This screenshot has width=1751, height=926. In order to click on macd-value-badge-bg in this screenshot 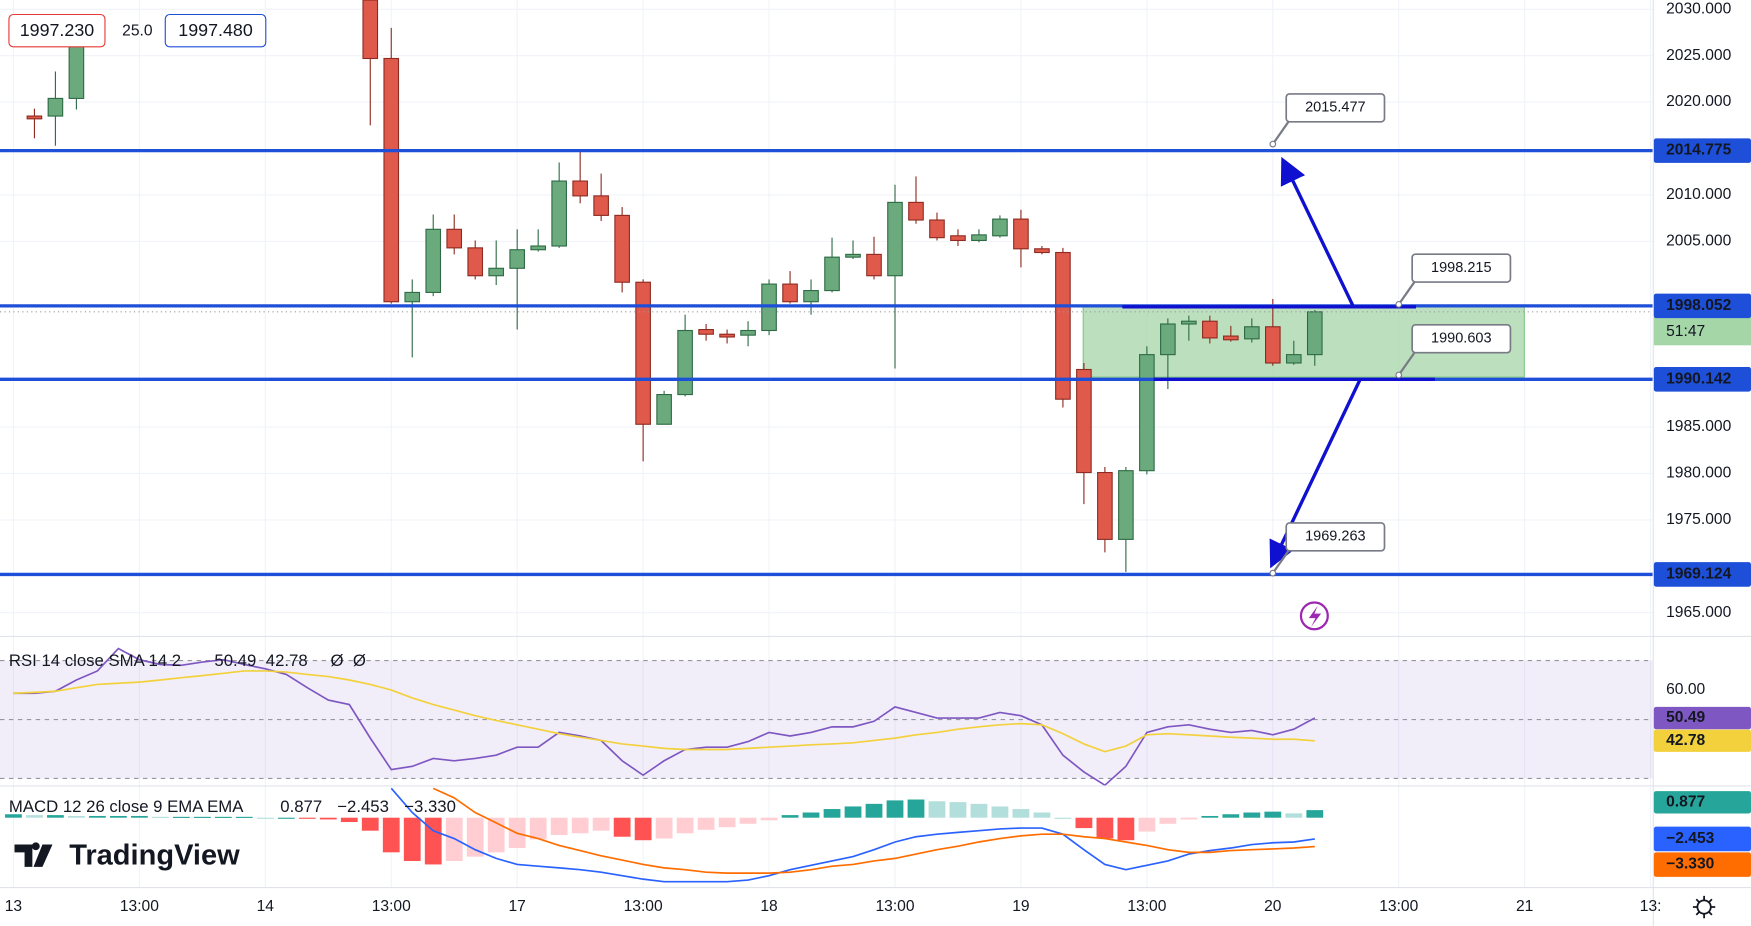, I will do `click(1702, 864)`.